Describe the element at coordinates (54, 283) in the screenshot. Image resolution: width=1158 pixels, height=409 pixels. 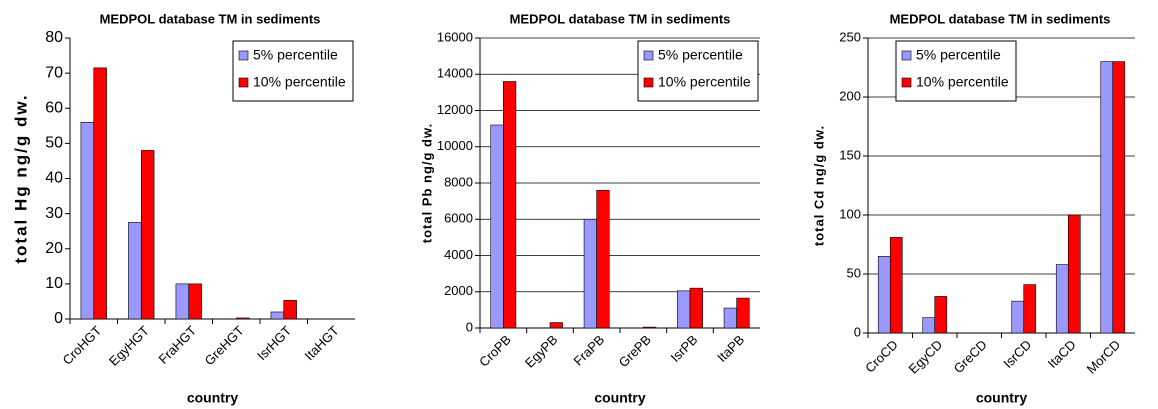
I see `y-tick-label: 10` at that location.